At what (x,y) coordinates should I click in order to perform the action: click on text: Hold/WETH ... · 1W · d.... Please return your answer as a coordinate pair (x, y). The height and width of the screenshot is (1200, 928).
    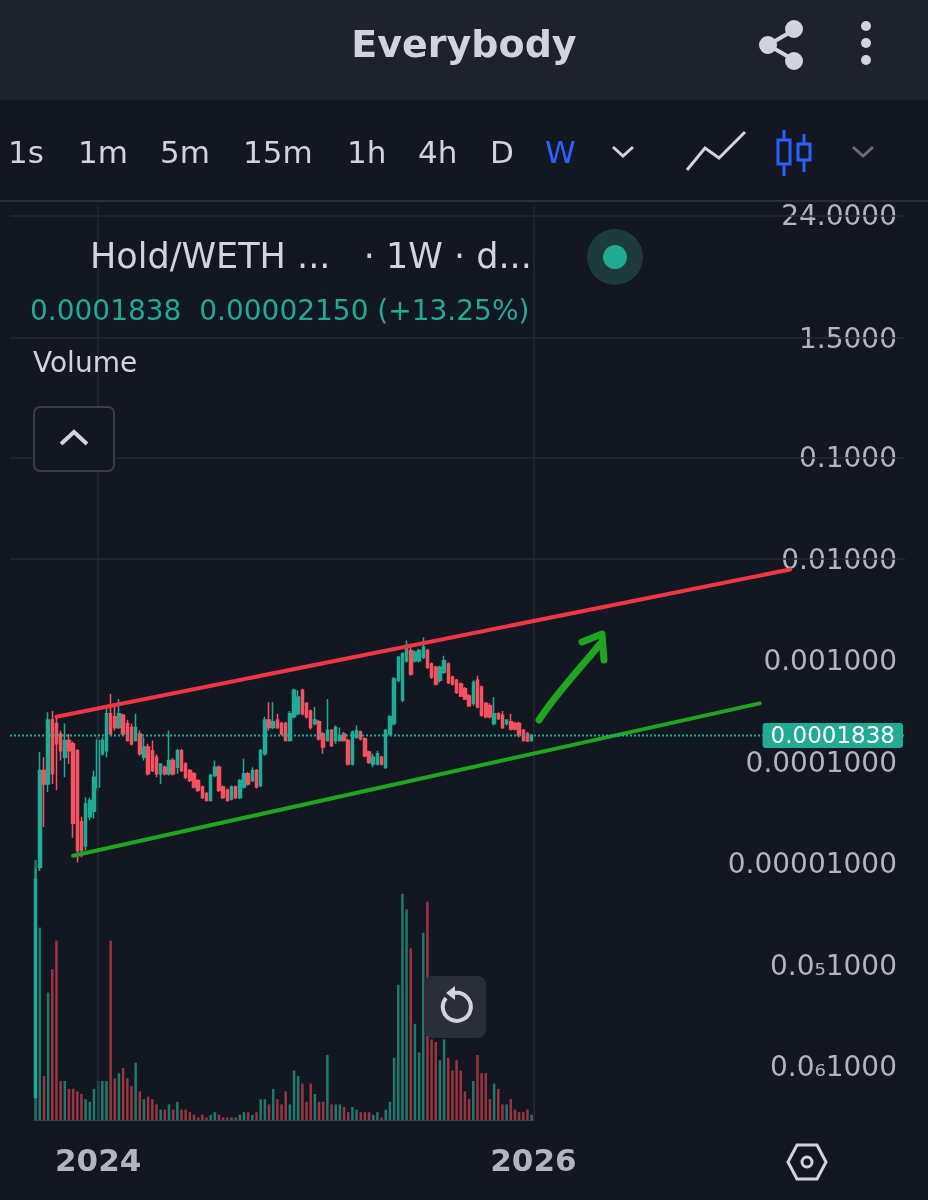
    Looking at the image, I should click on (311, 256).